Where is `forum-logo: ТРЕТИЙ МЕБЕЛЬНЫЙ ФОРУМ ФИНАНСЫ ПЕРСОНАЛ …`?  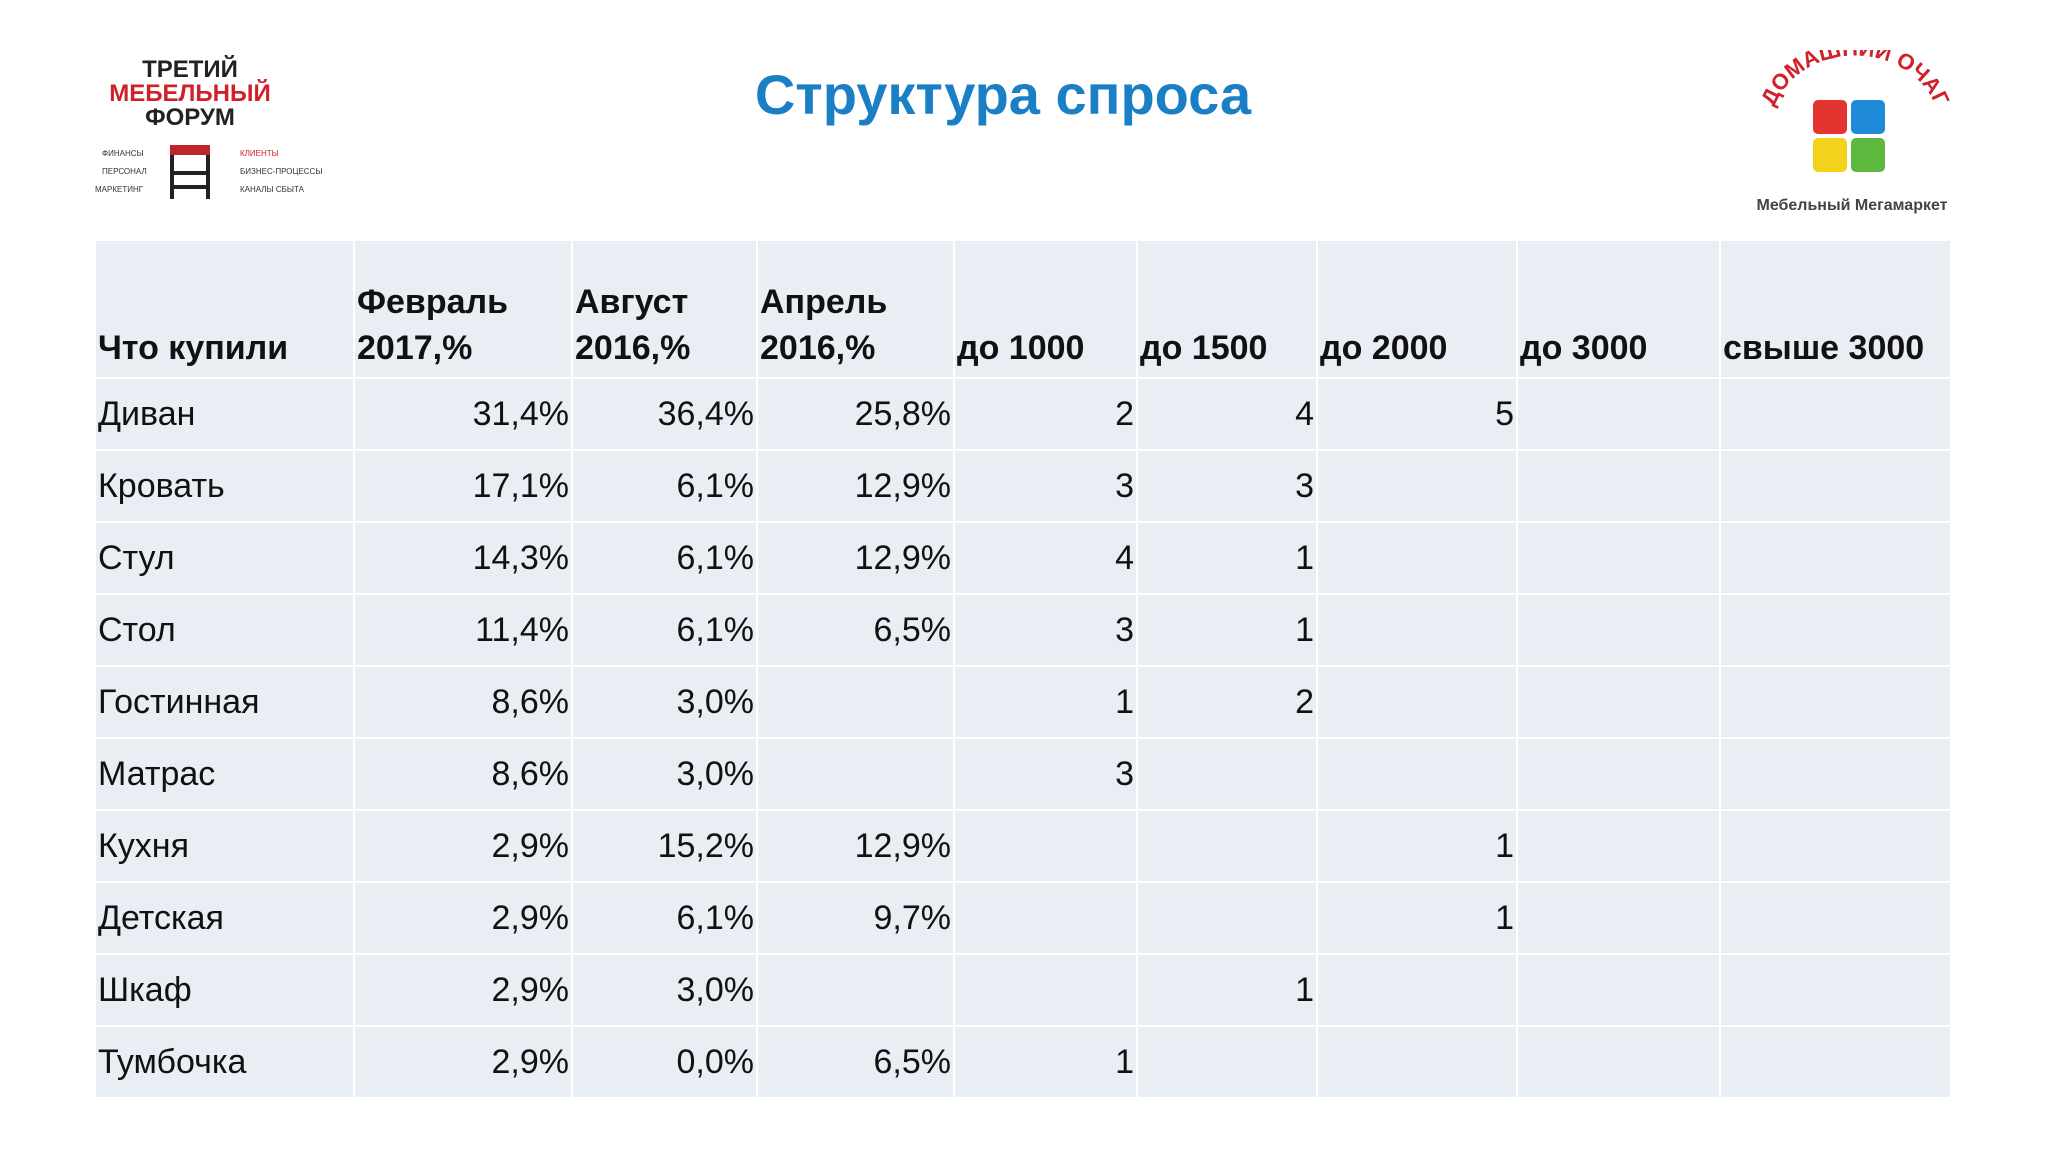
forum-logo: ТРЕТИЙ МЕБЕЛЬНЫЙ ФОРУМ ФИНАНСЫ ПЕРСОНАЛ … is located at coordinates (208, 127).